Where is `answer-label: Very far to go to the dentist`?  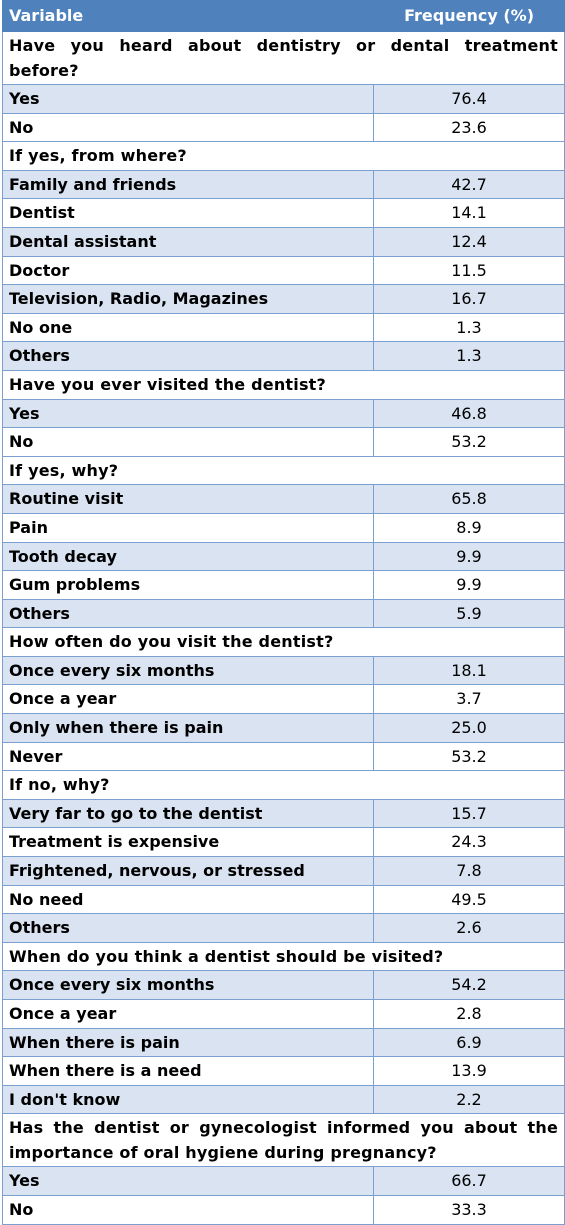 answer-label: Very far to go to the dentist is located at coordinates (188, 813).